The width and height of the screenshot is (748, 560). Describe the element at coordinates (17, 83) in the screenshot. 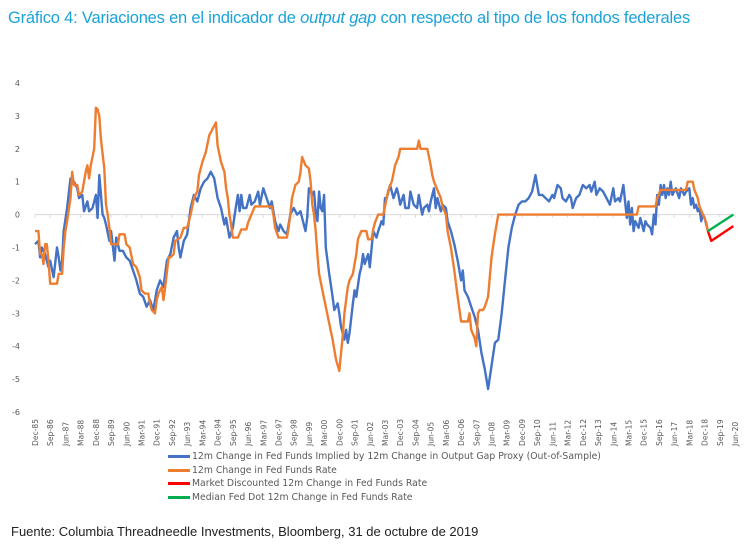

I see `y-tick-label: 4` at that location.